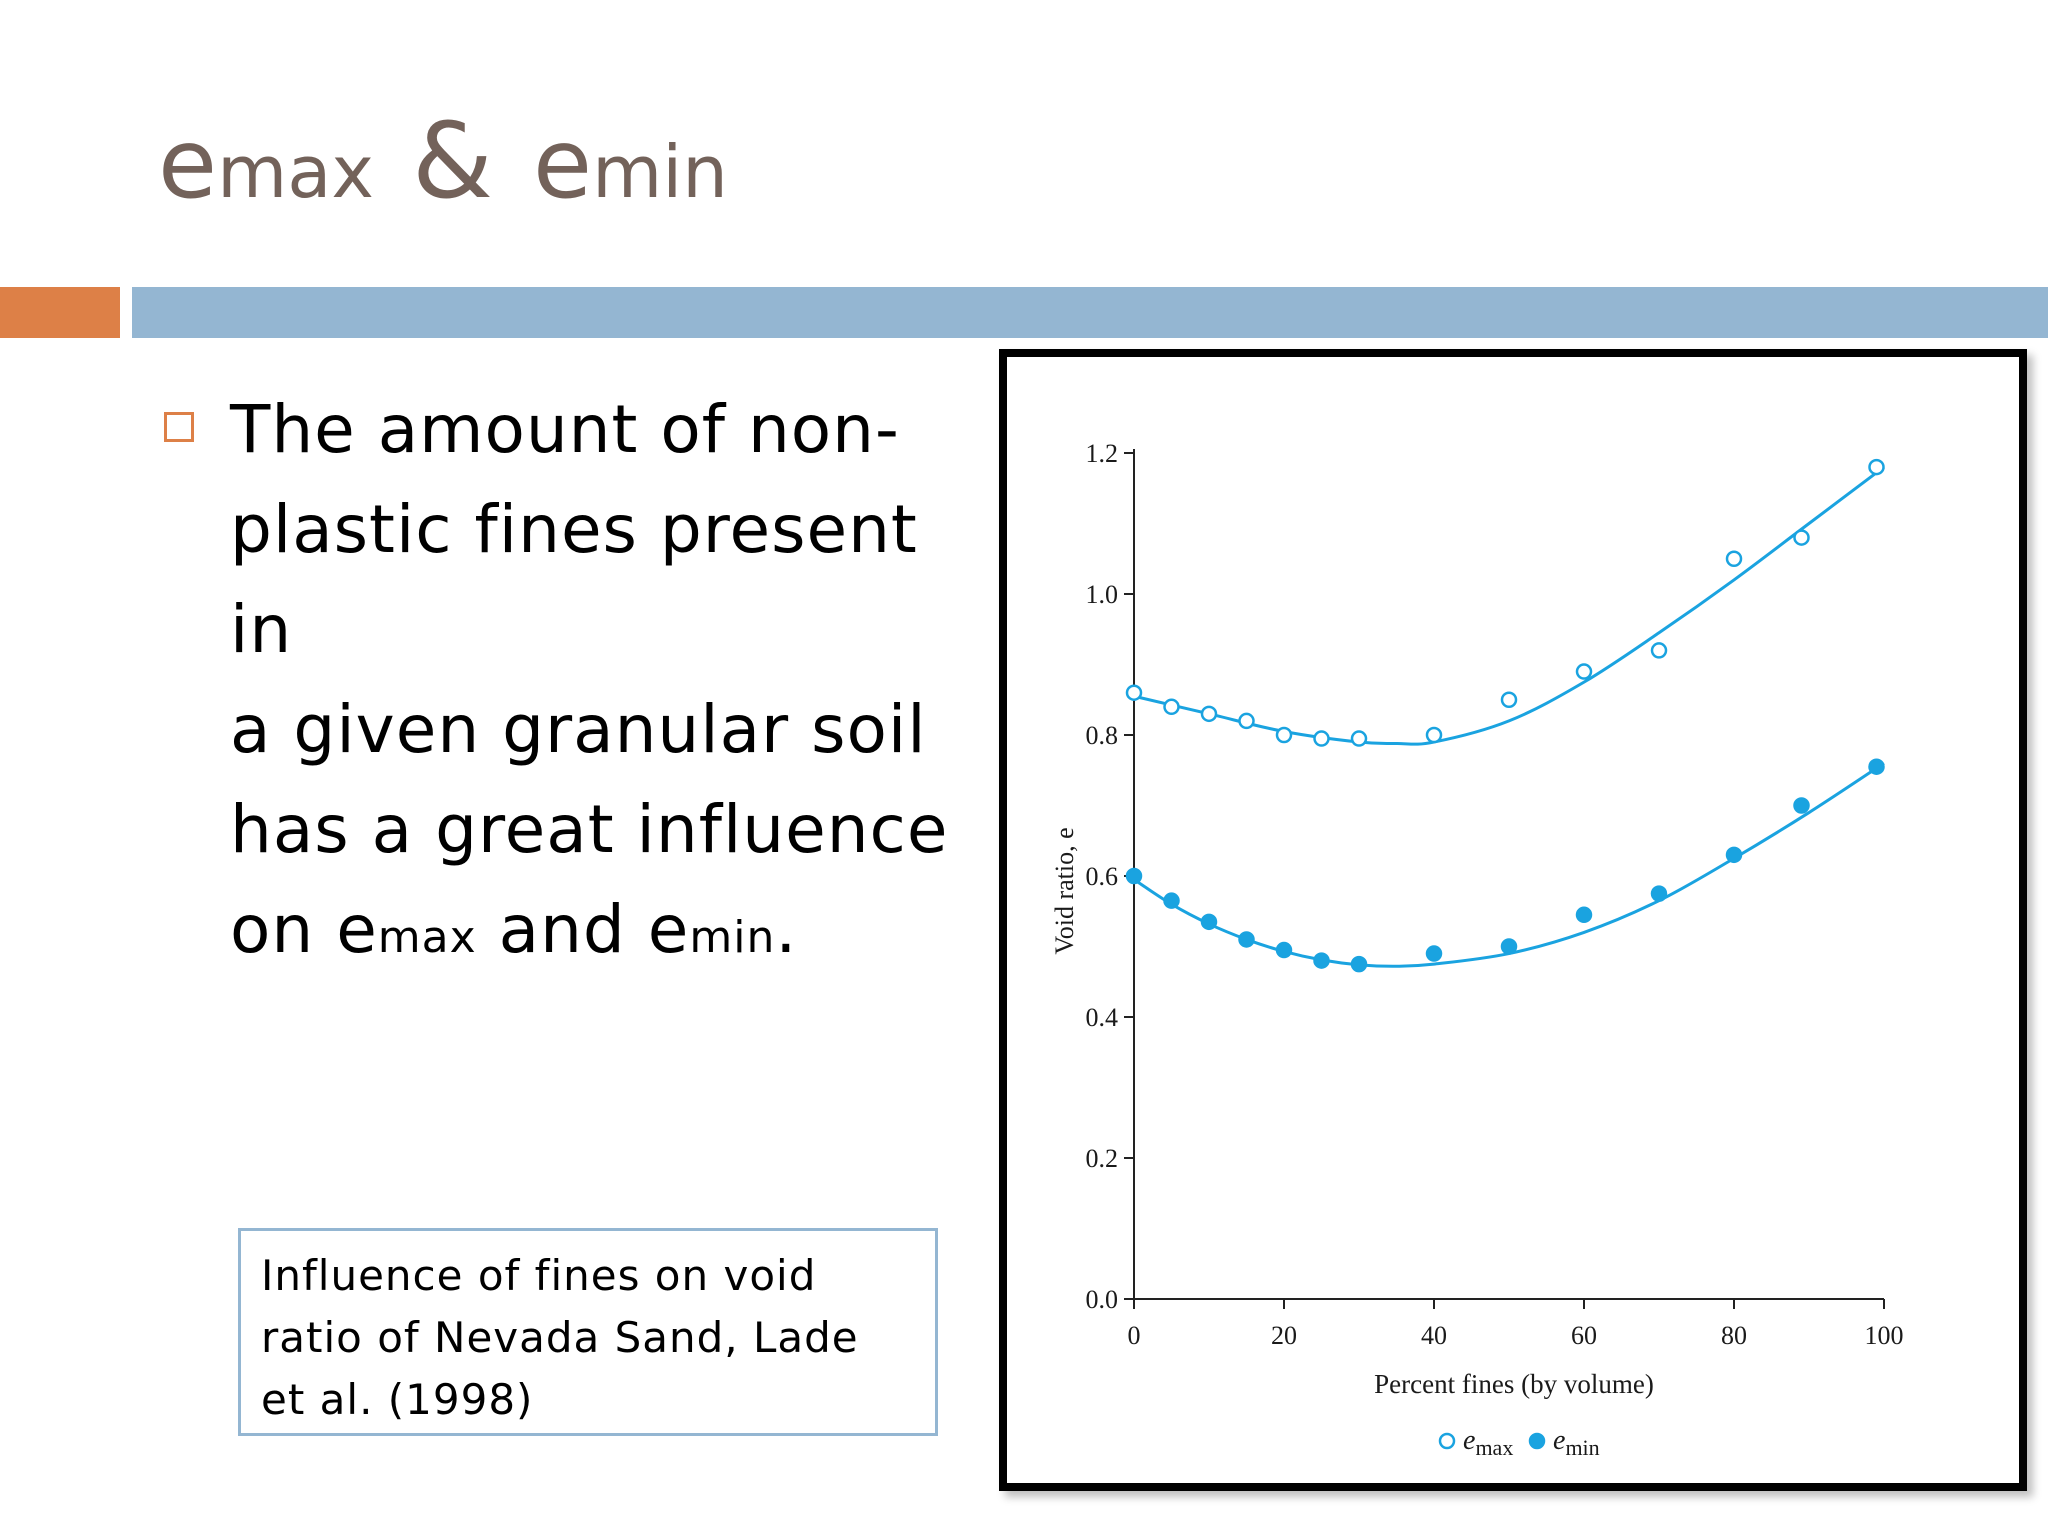 The image size is (2048, 1536). I want to click on bullet-line-1: The amount of non-, so click(565, 429).